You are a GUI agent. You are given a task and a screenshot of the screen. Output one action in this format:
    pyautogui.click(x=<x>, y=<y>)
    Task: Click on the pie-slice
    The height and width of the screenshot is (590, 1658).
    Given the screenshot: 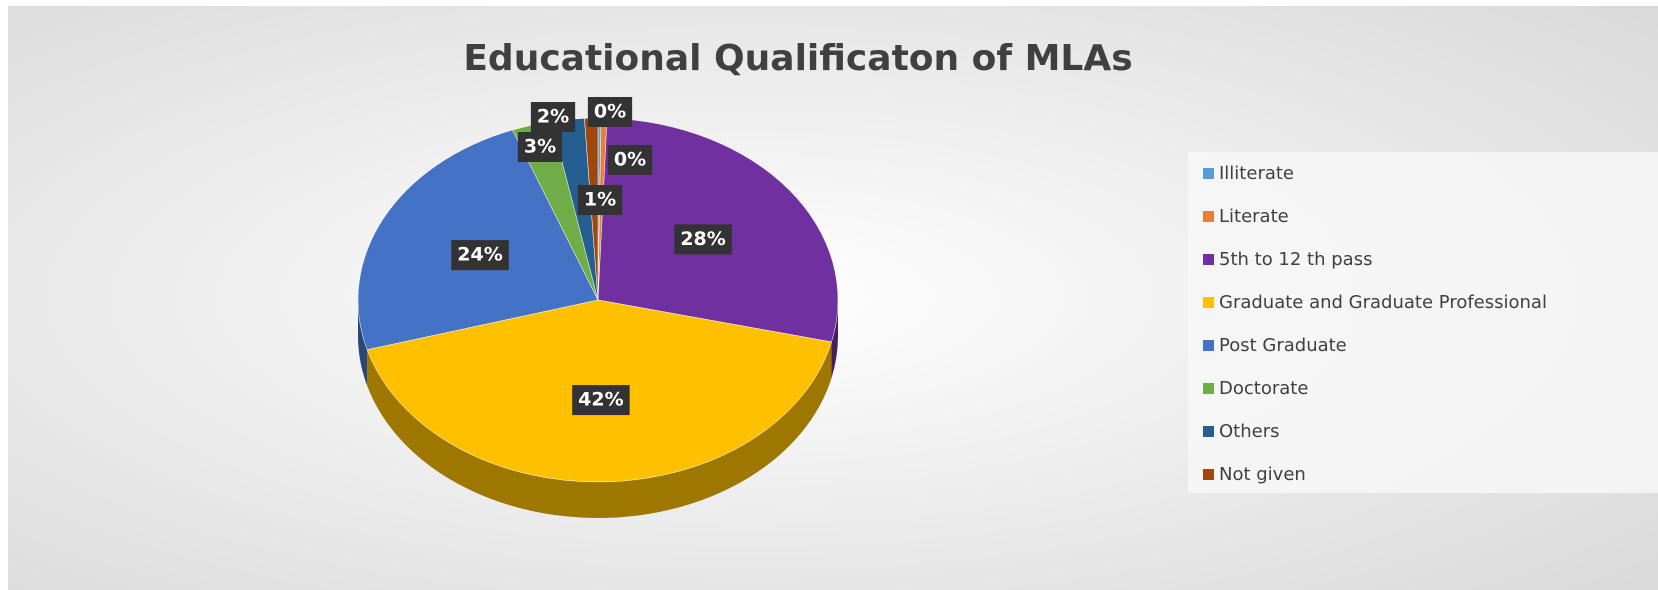 What is the action you would take?
    pyautogui.click(x=478, y=239)
    